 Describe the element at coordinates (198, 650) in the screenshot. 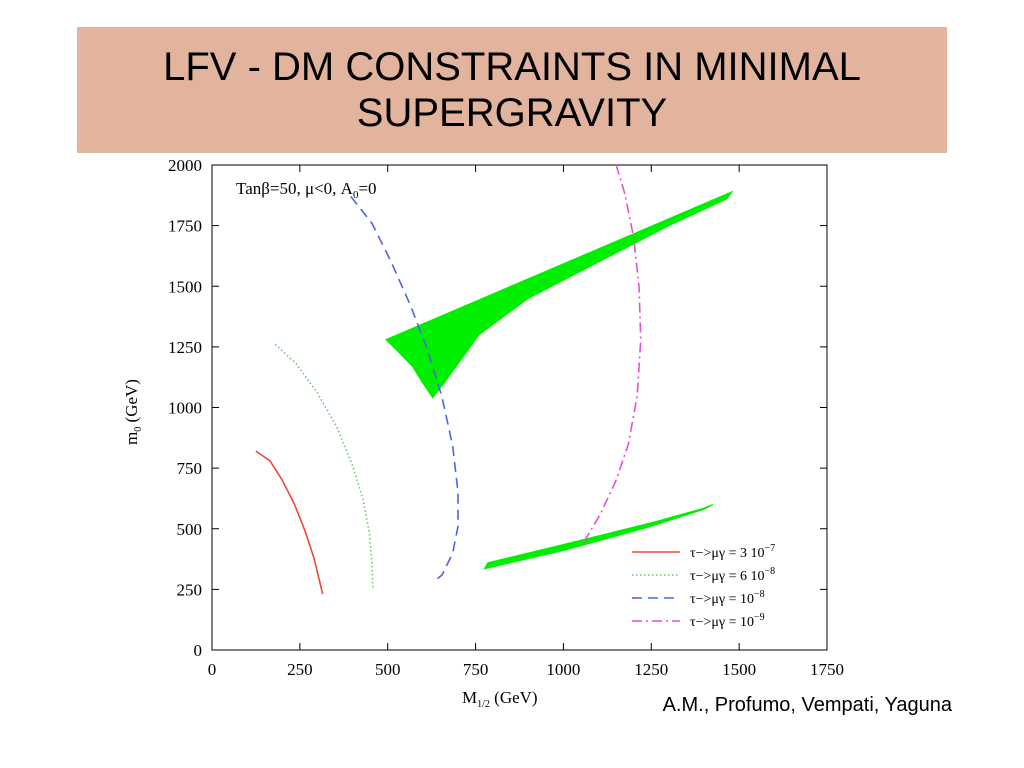

I see `y-tick-label: 0` at that location.